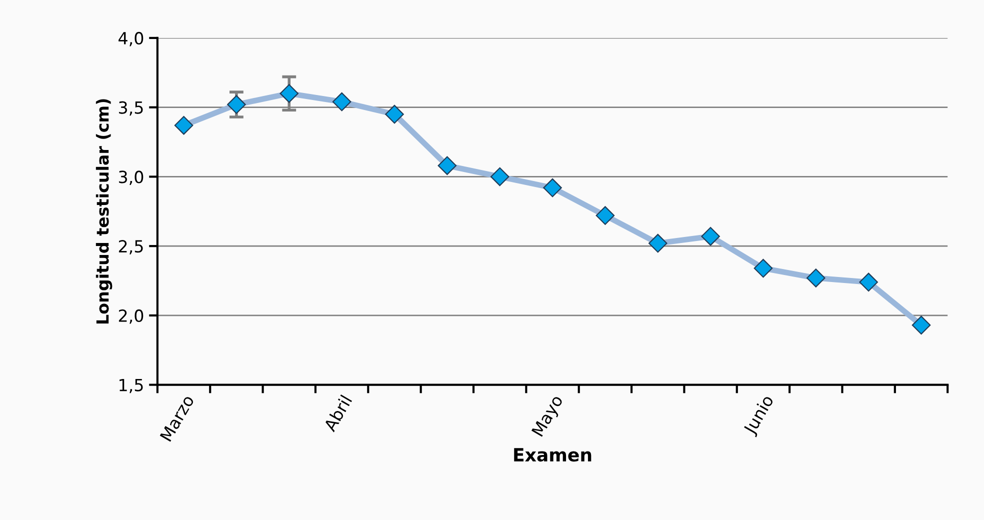  Describe the element at coordinates (553, 455) in the screenshot. I see `x-axis-title: Examen` at that location.